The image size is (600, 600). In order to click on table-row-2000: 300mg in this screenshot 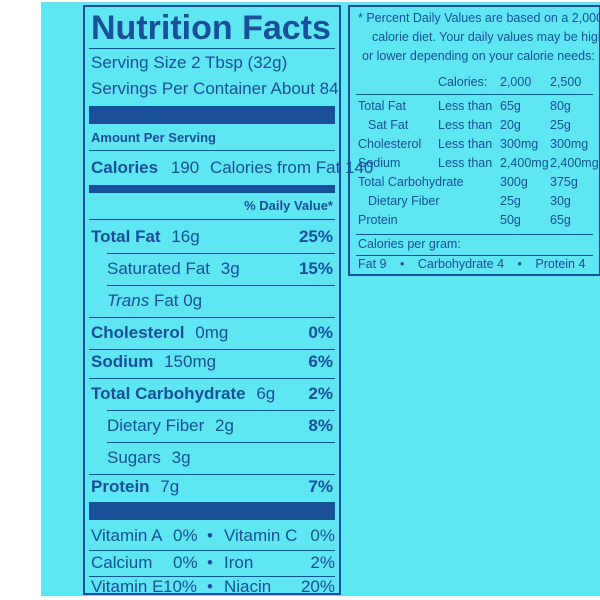, I will do `click(519, 144)`.